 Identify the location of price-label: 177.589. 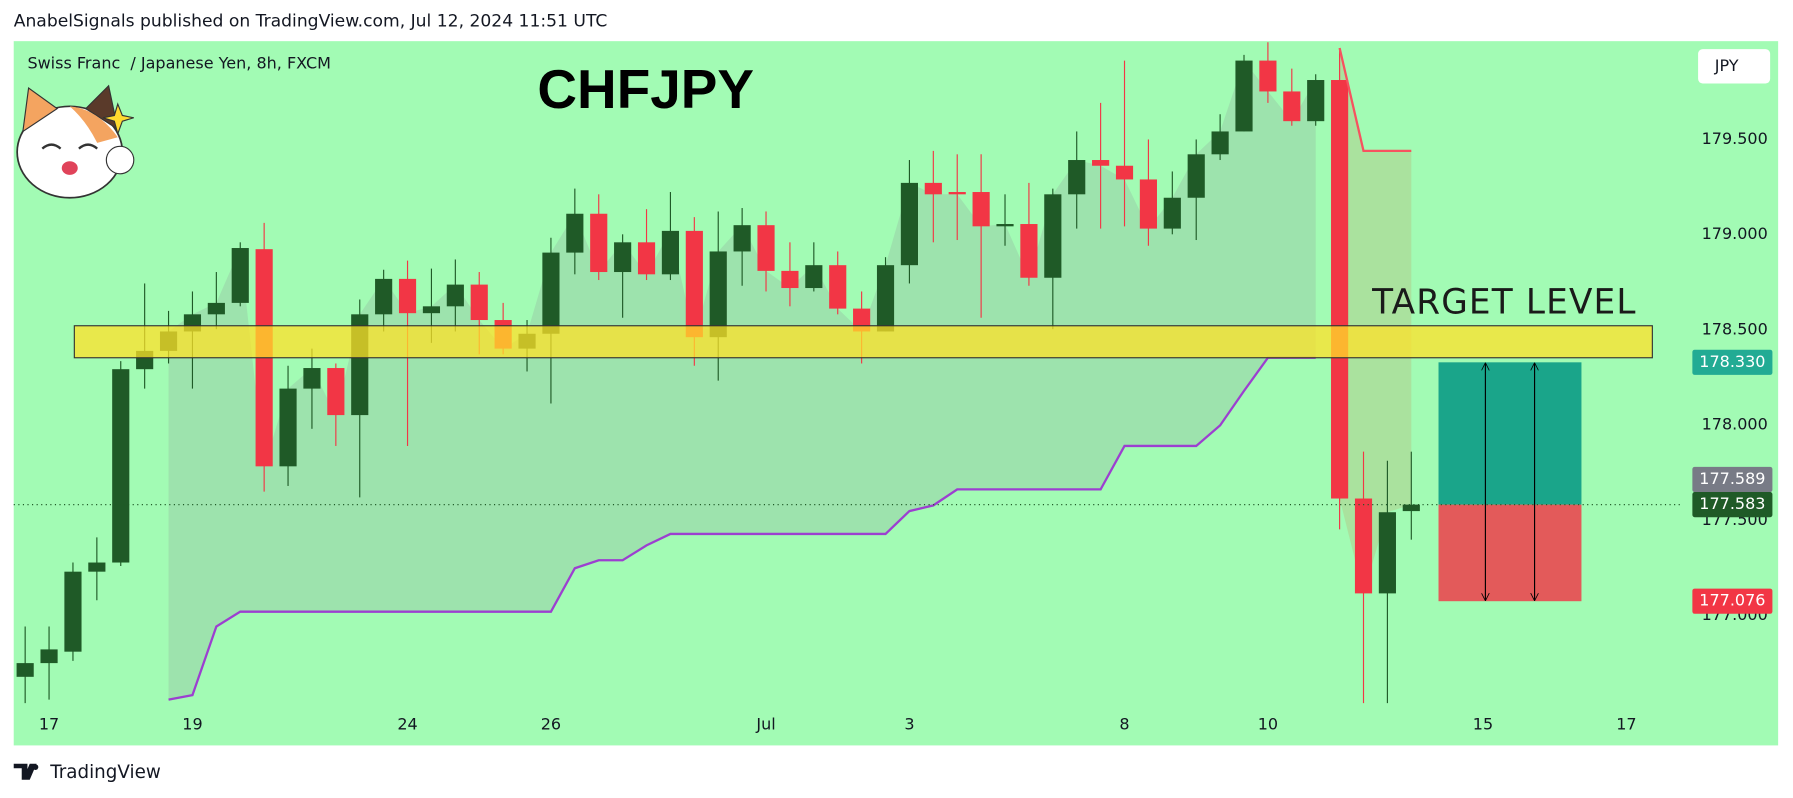
(1732, 478).